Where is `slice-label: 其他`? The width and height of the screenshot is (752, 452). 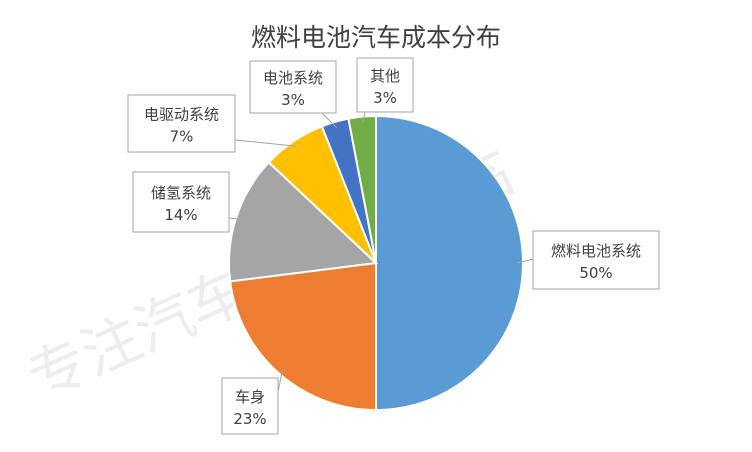 slice-label: 其他 is located at coordinates (385, 76).